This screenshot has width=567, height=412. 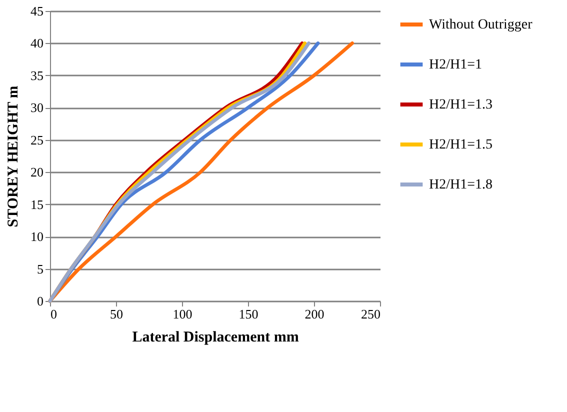 What do you see at coordinates (37, 236) in the screenshot?
I see `y-tick-label: 10` at bounding box center [37, 236].